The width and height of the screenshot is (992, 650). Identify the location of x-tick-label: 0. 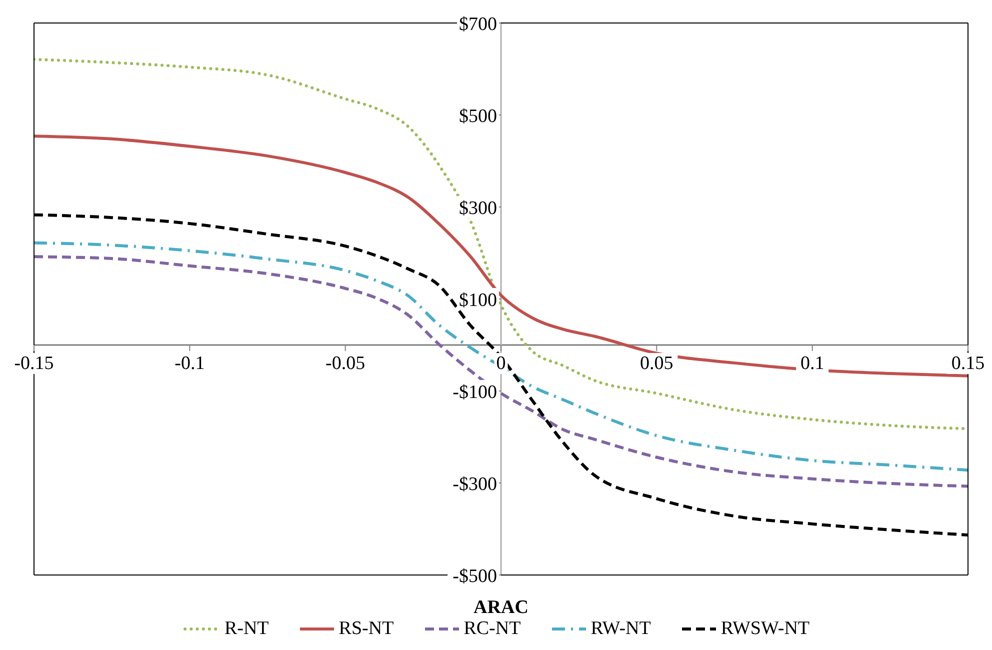
(501, 363).